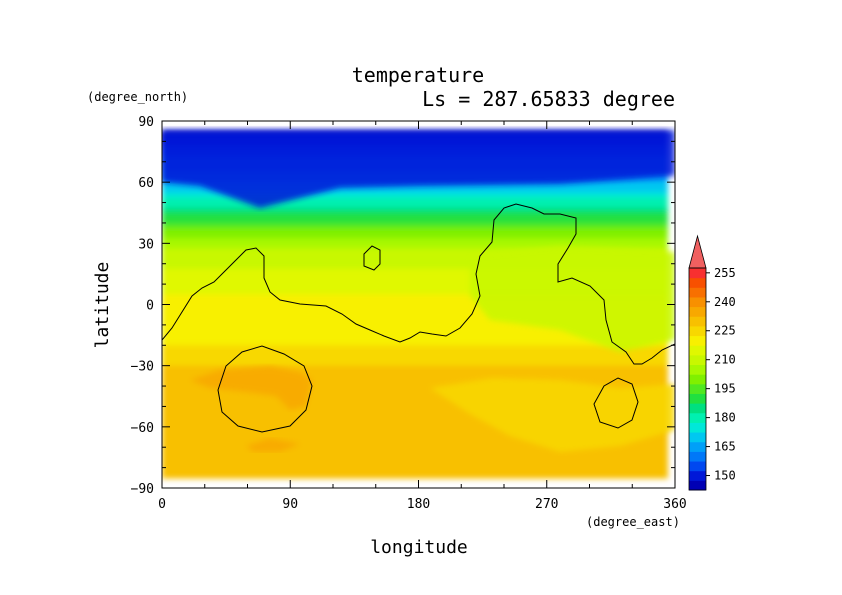 The height and width of the screenshot is (595, 842). What do you see at coordinates (418, 504) in the screenshot?
I see `x-tick-label: 180` at bounding box center [418, 504].